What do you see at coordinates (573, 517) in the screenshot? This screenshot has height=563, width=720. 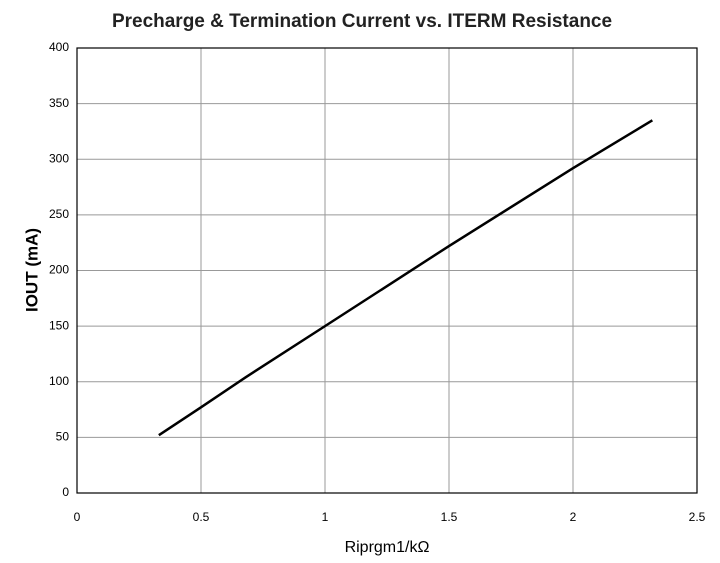 I see `x-tick-label: 2` at bounding box center [573, 517].